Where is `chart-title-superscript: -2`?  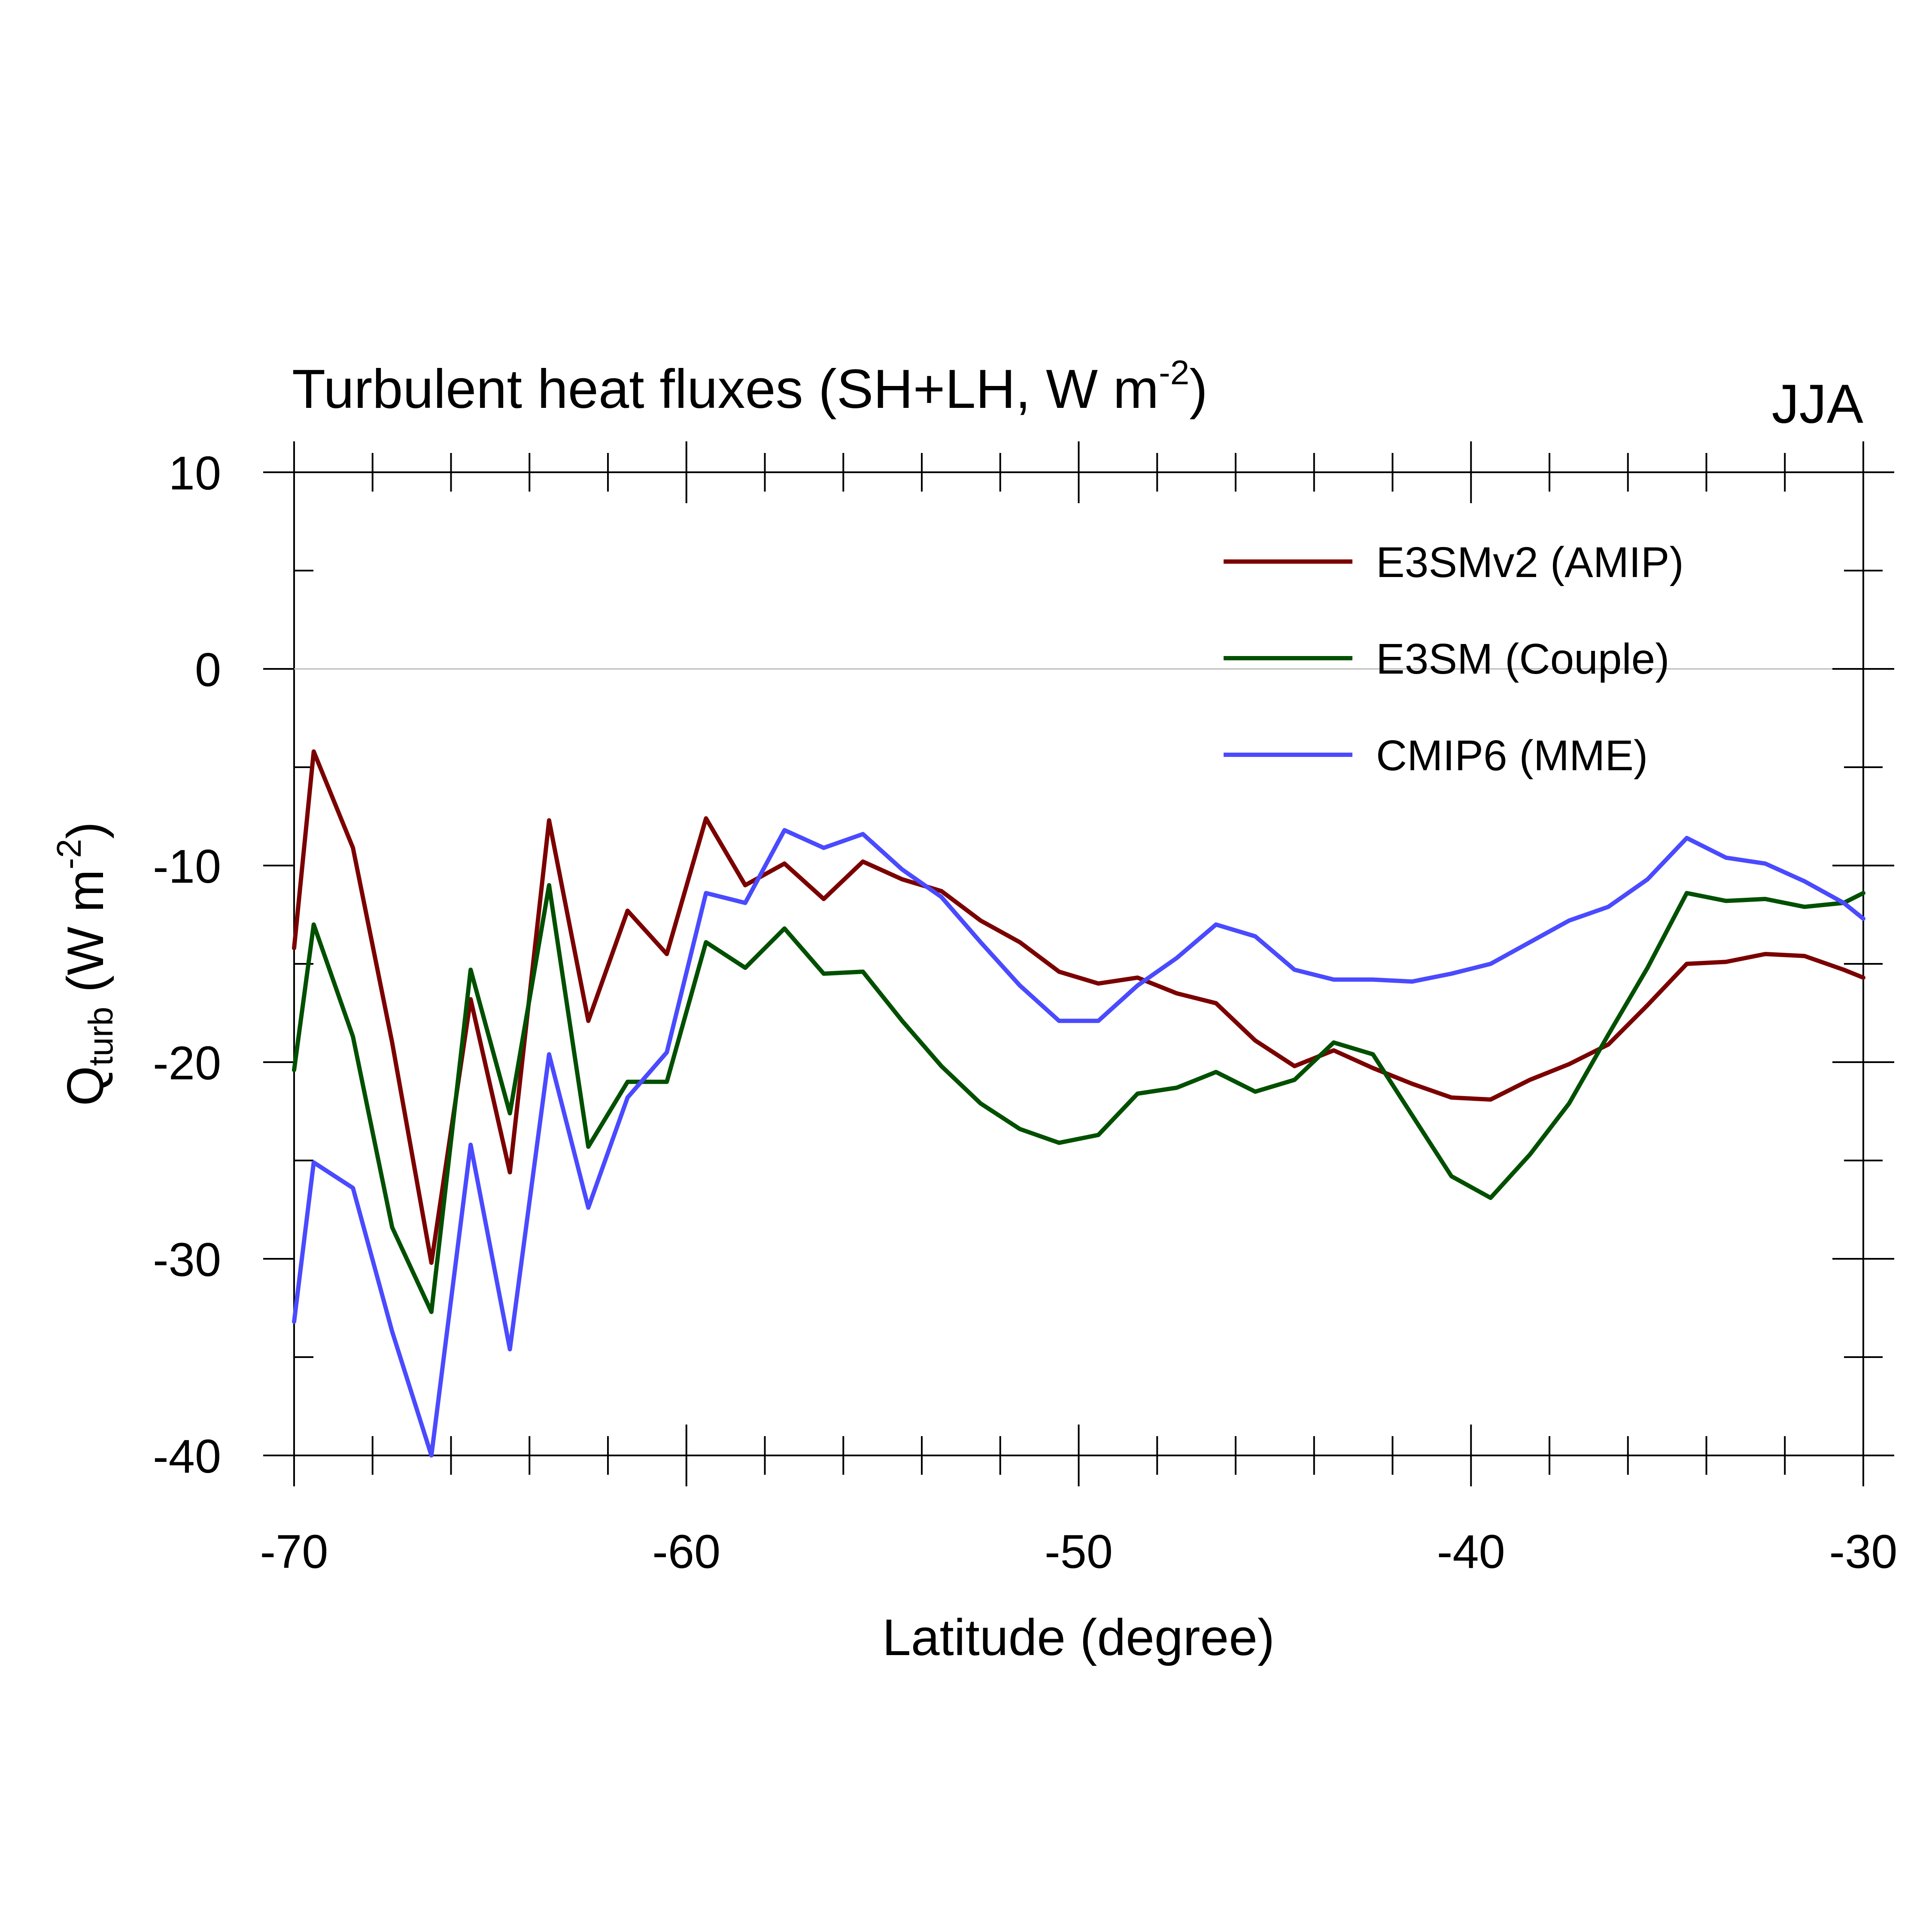
chart-title-superscript: -2 is located at coordinates (1174, 372).